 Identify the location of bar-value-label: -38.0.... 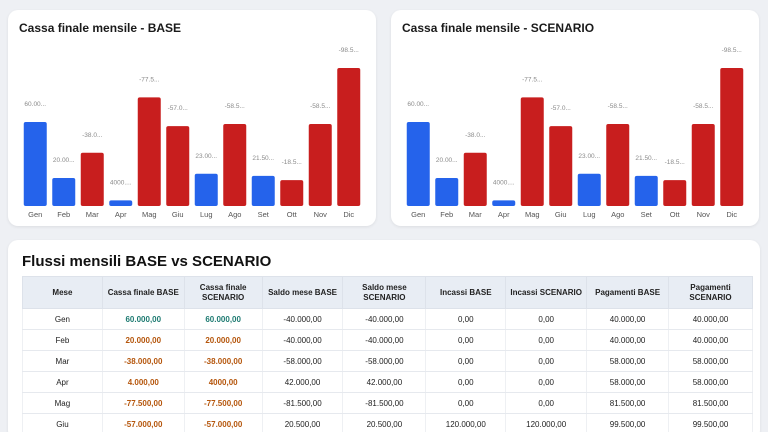
(475, 135).